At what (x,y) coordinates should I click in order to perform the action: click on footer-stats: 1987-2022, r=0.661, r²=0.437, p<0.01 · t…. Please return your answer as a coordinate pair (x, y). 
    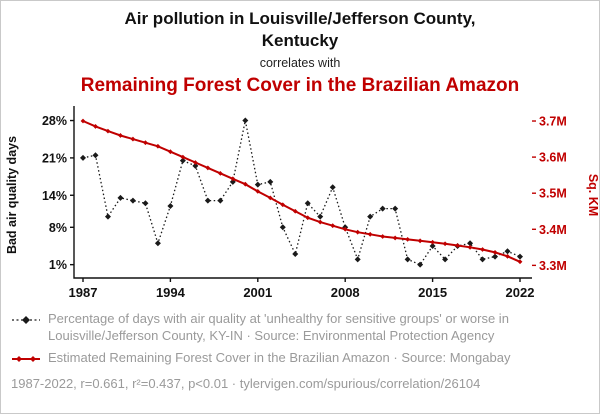
    Looking at the image, I should click on (246, 383).